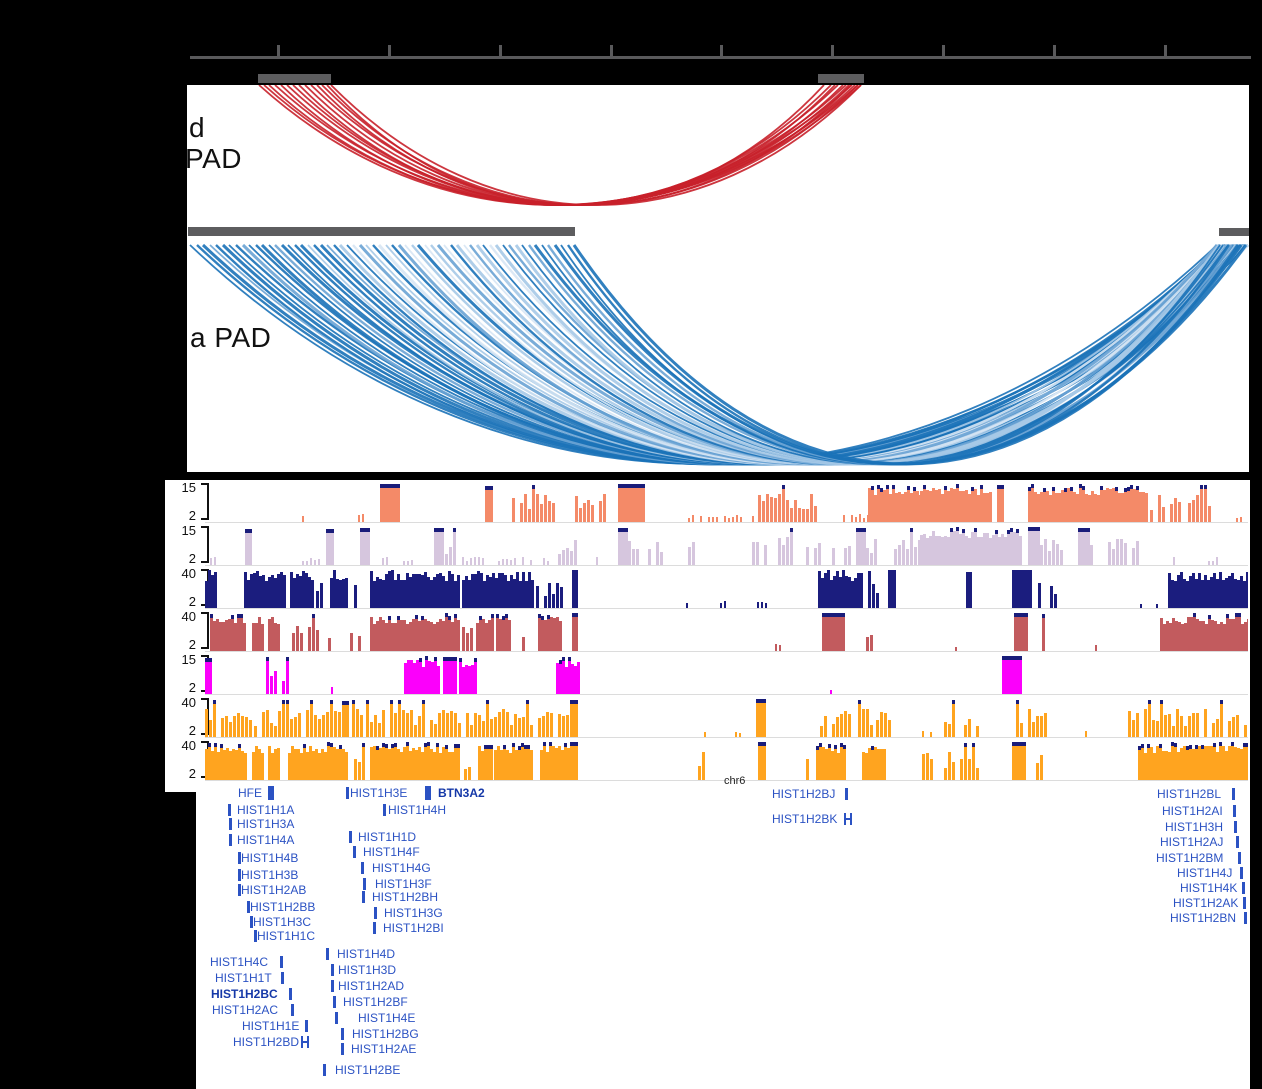 The image size is (1262, 1089). I want to click on gene-label-hist1h2bd: HIST1H2BD, so click(266, 1042).